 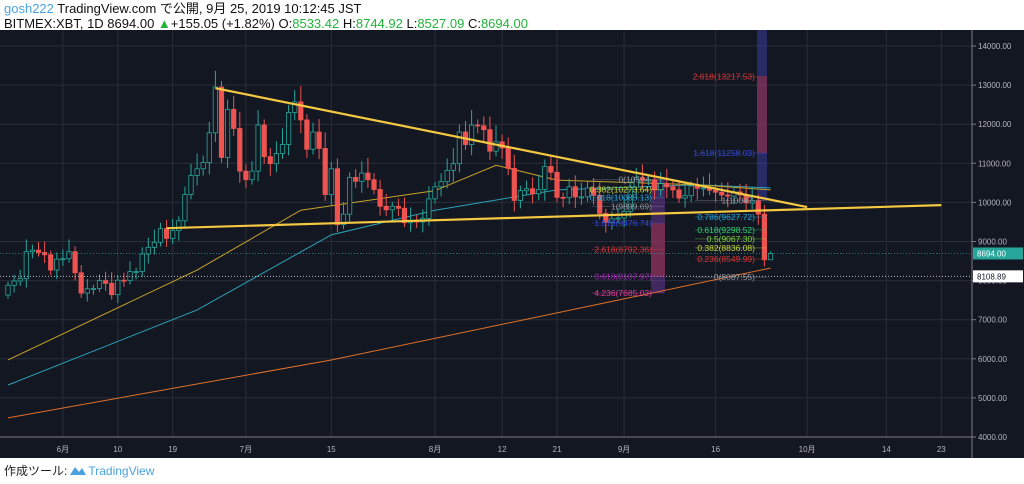 What do you see at coordinates (117, 449) in the screenshot?
I see `x-tick-label: 10` at bounding box center [117, 449].